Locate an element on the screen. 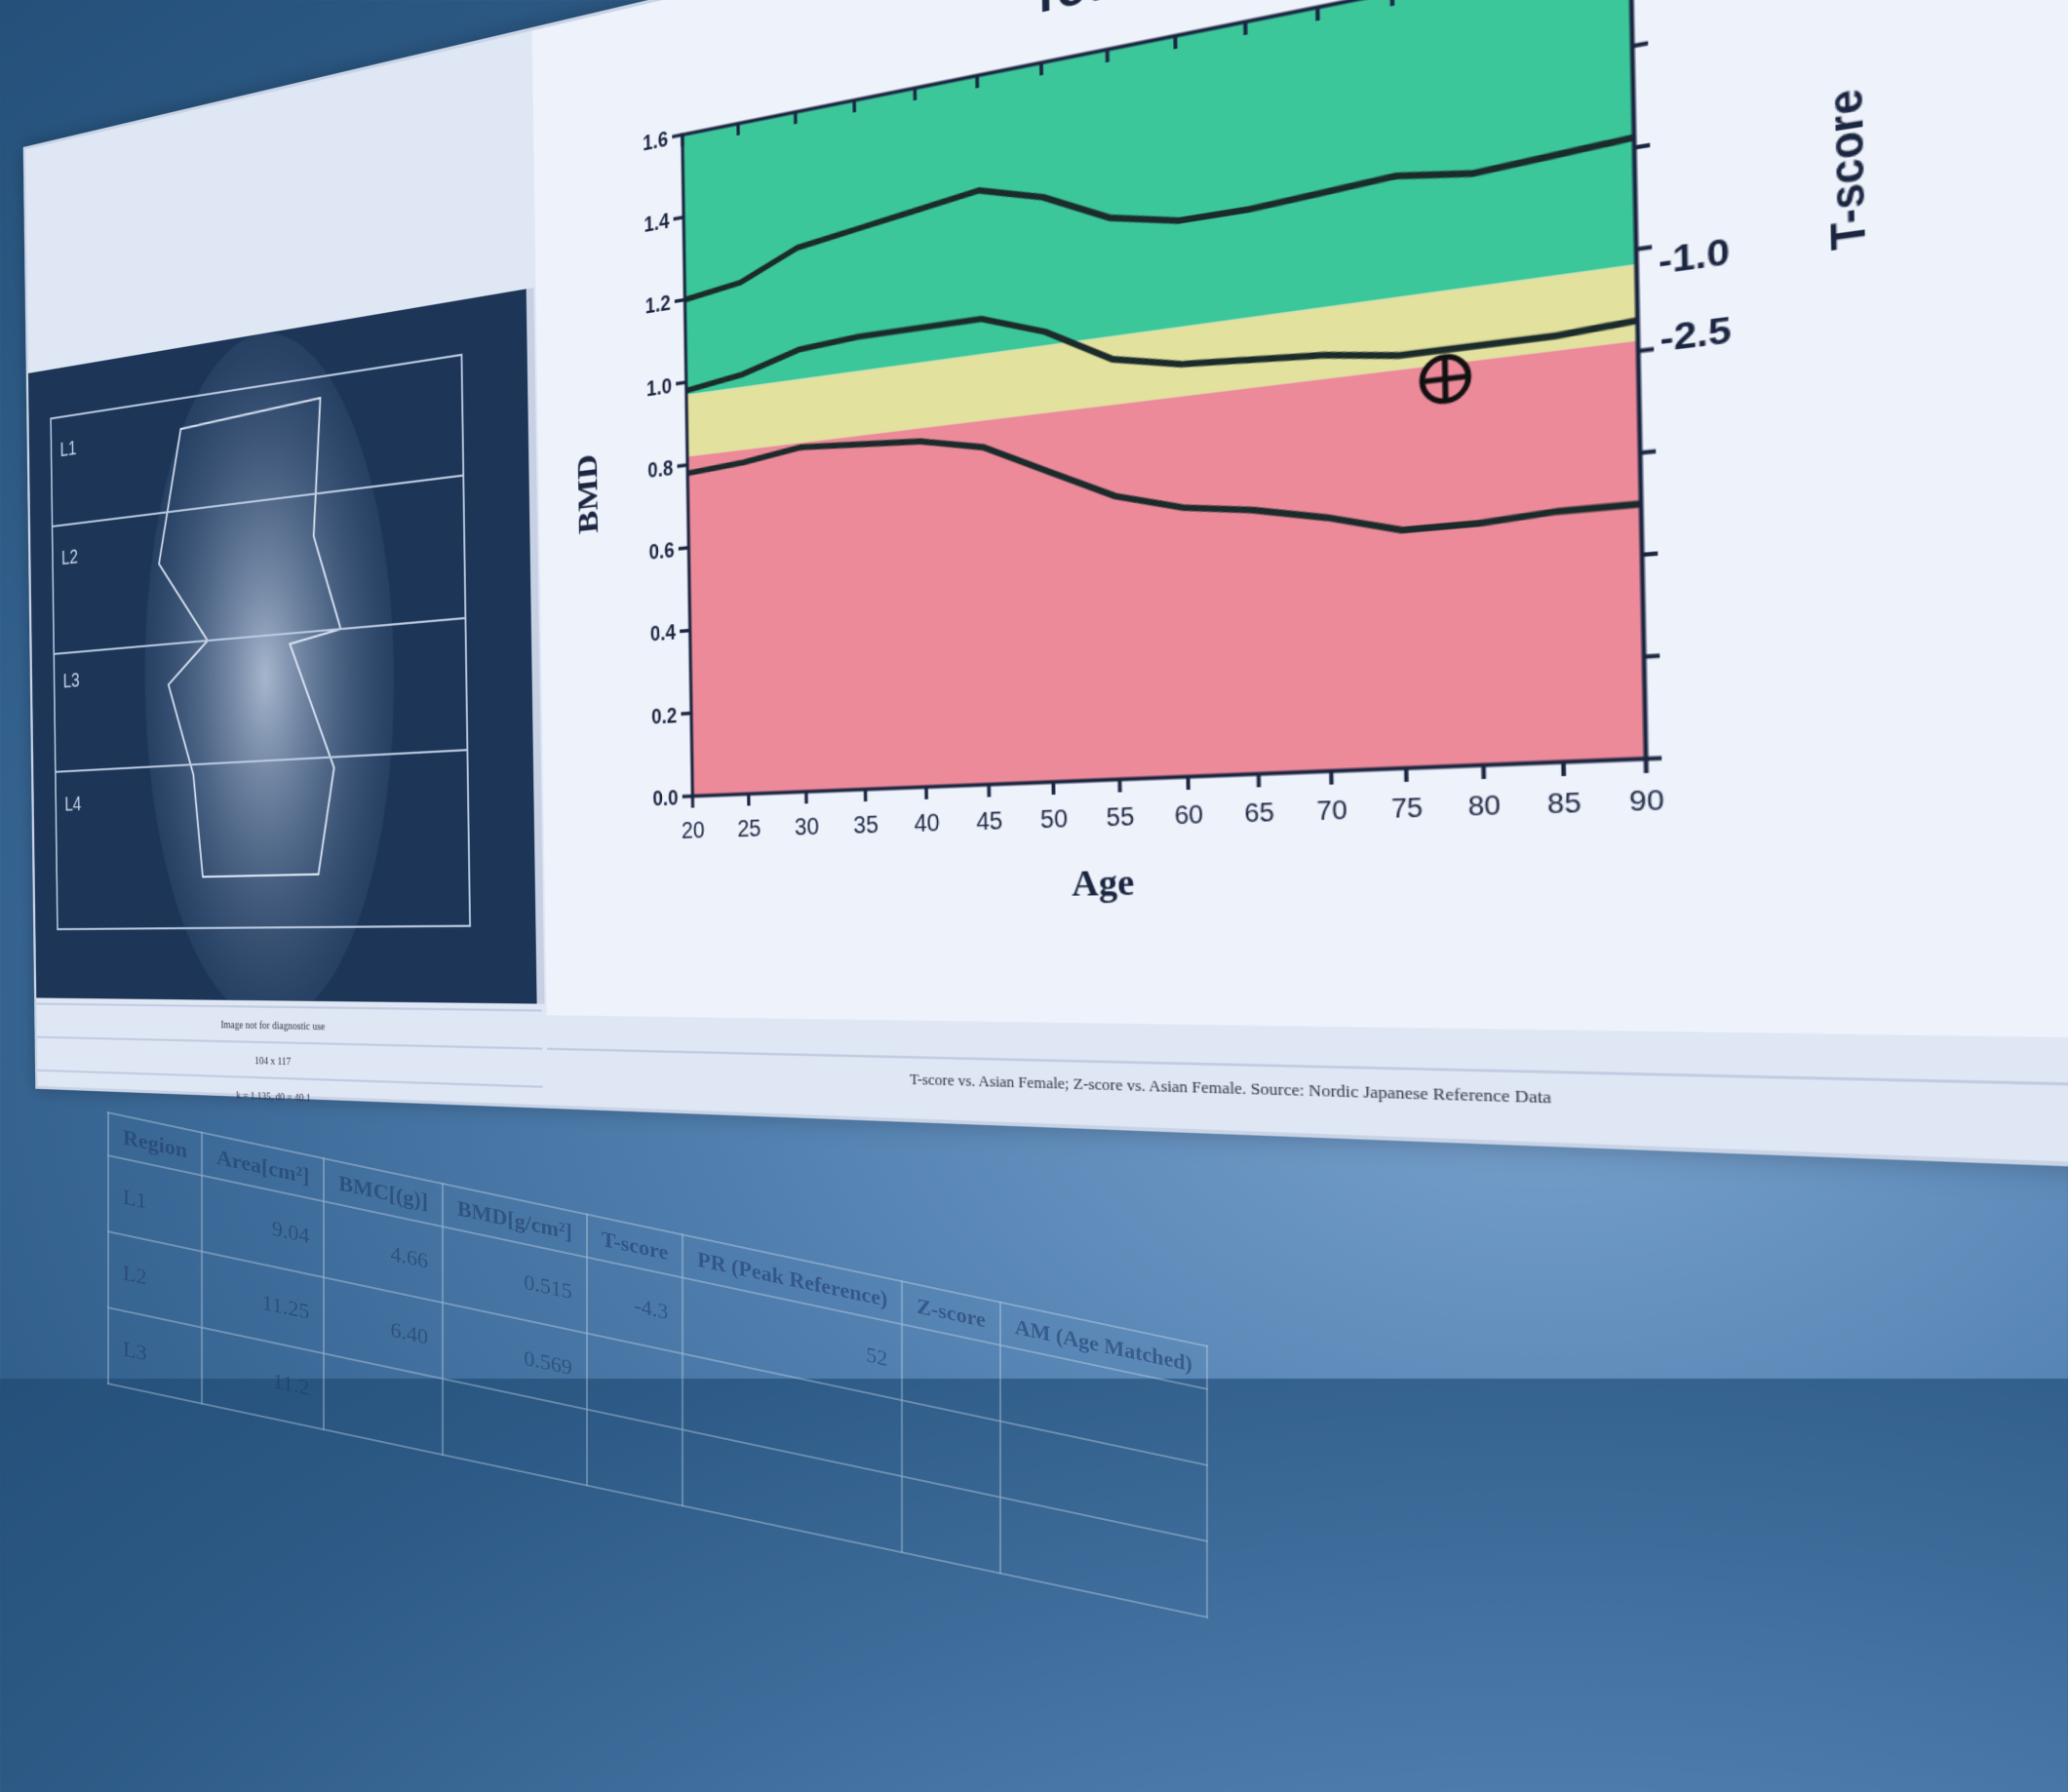 This screenshot has width=2068, height=1792. y-tick-label: 0.2 is located at coordinates (664, 715).